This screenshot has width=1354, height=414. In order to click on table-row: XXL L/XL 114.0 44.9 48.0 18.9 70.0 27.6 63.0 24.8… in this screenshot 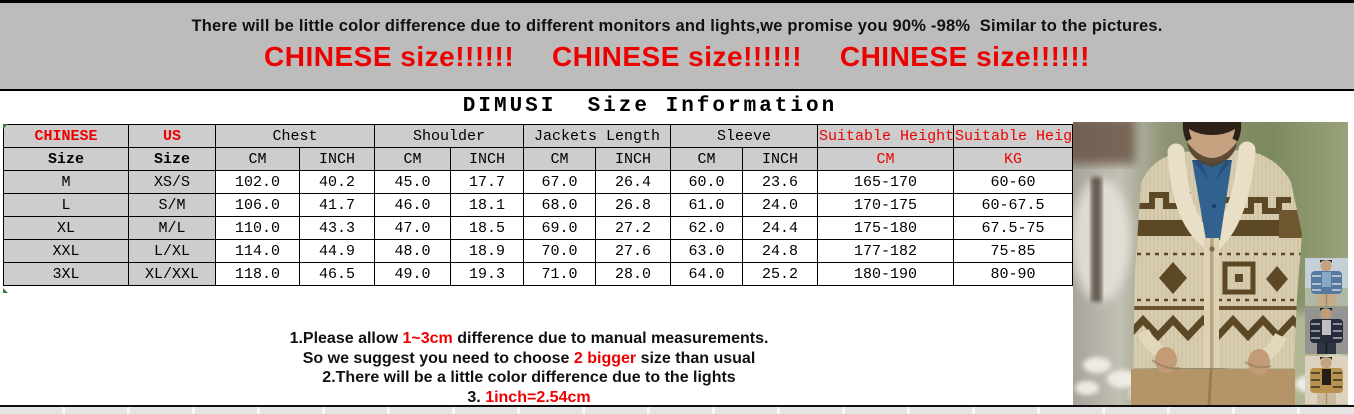, I will do `click(538, 251)`.